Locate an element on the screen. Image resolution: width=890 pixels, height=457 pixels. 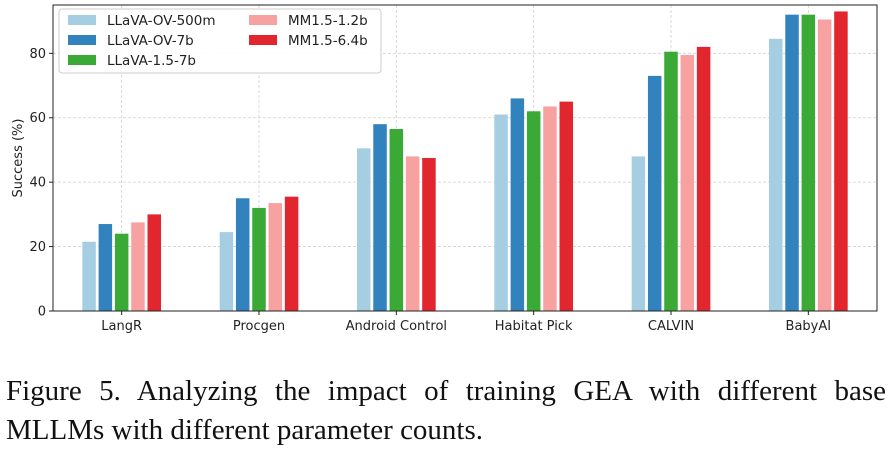
legend-label: MM1.5-6.4b is located at coordinates (328, 41).